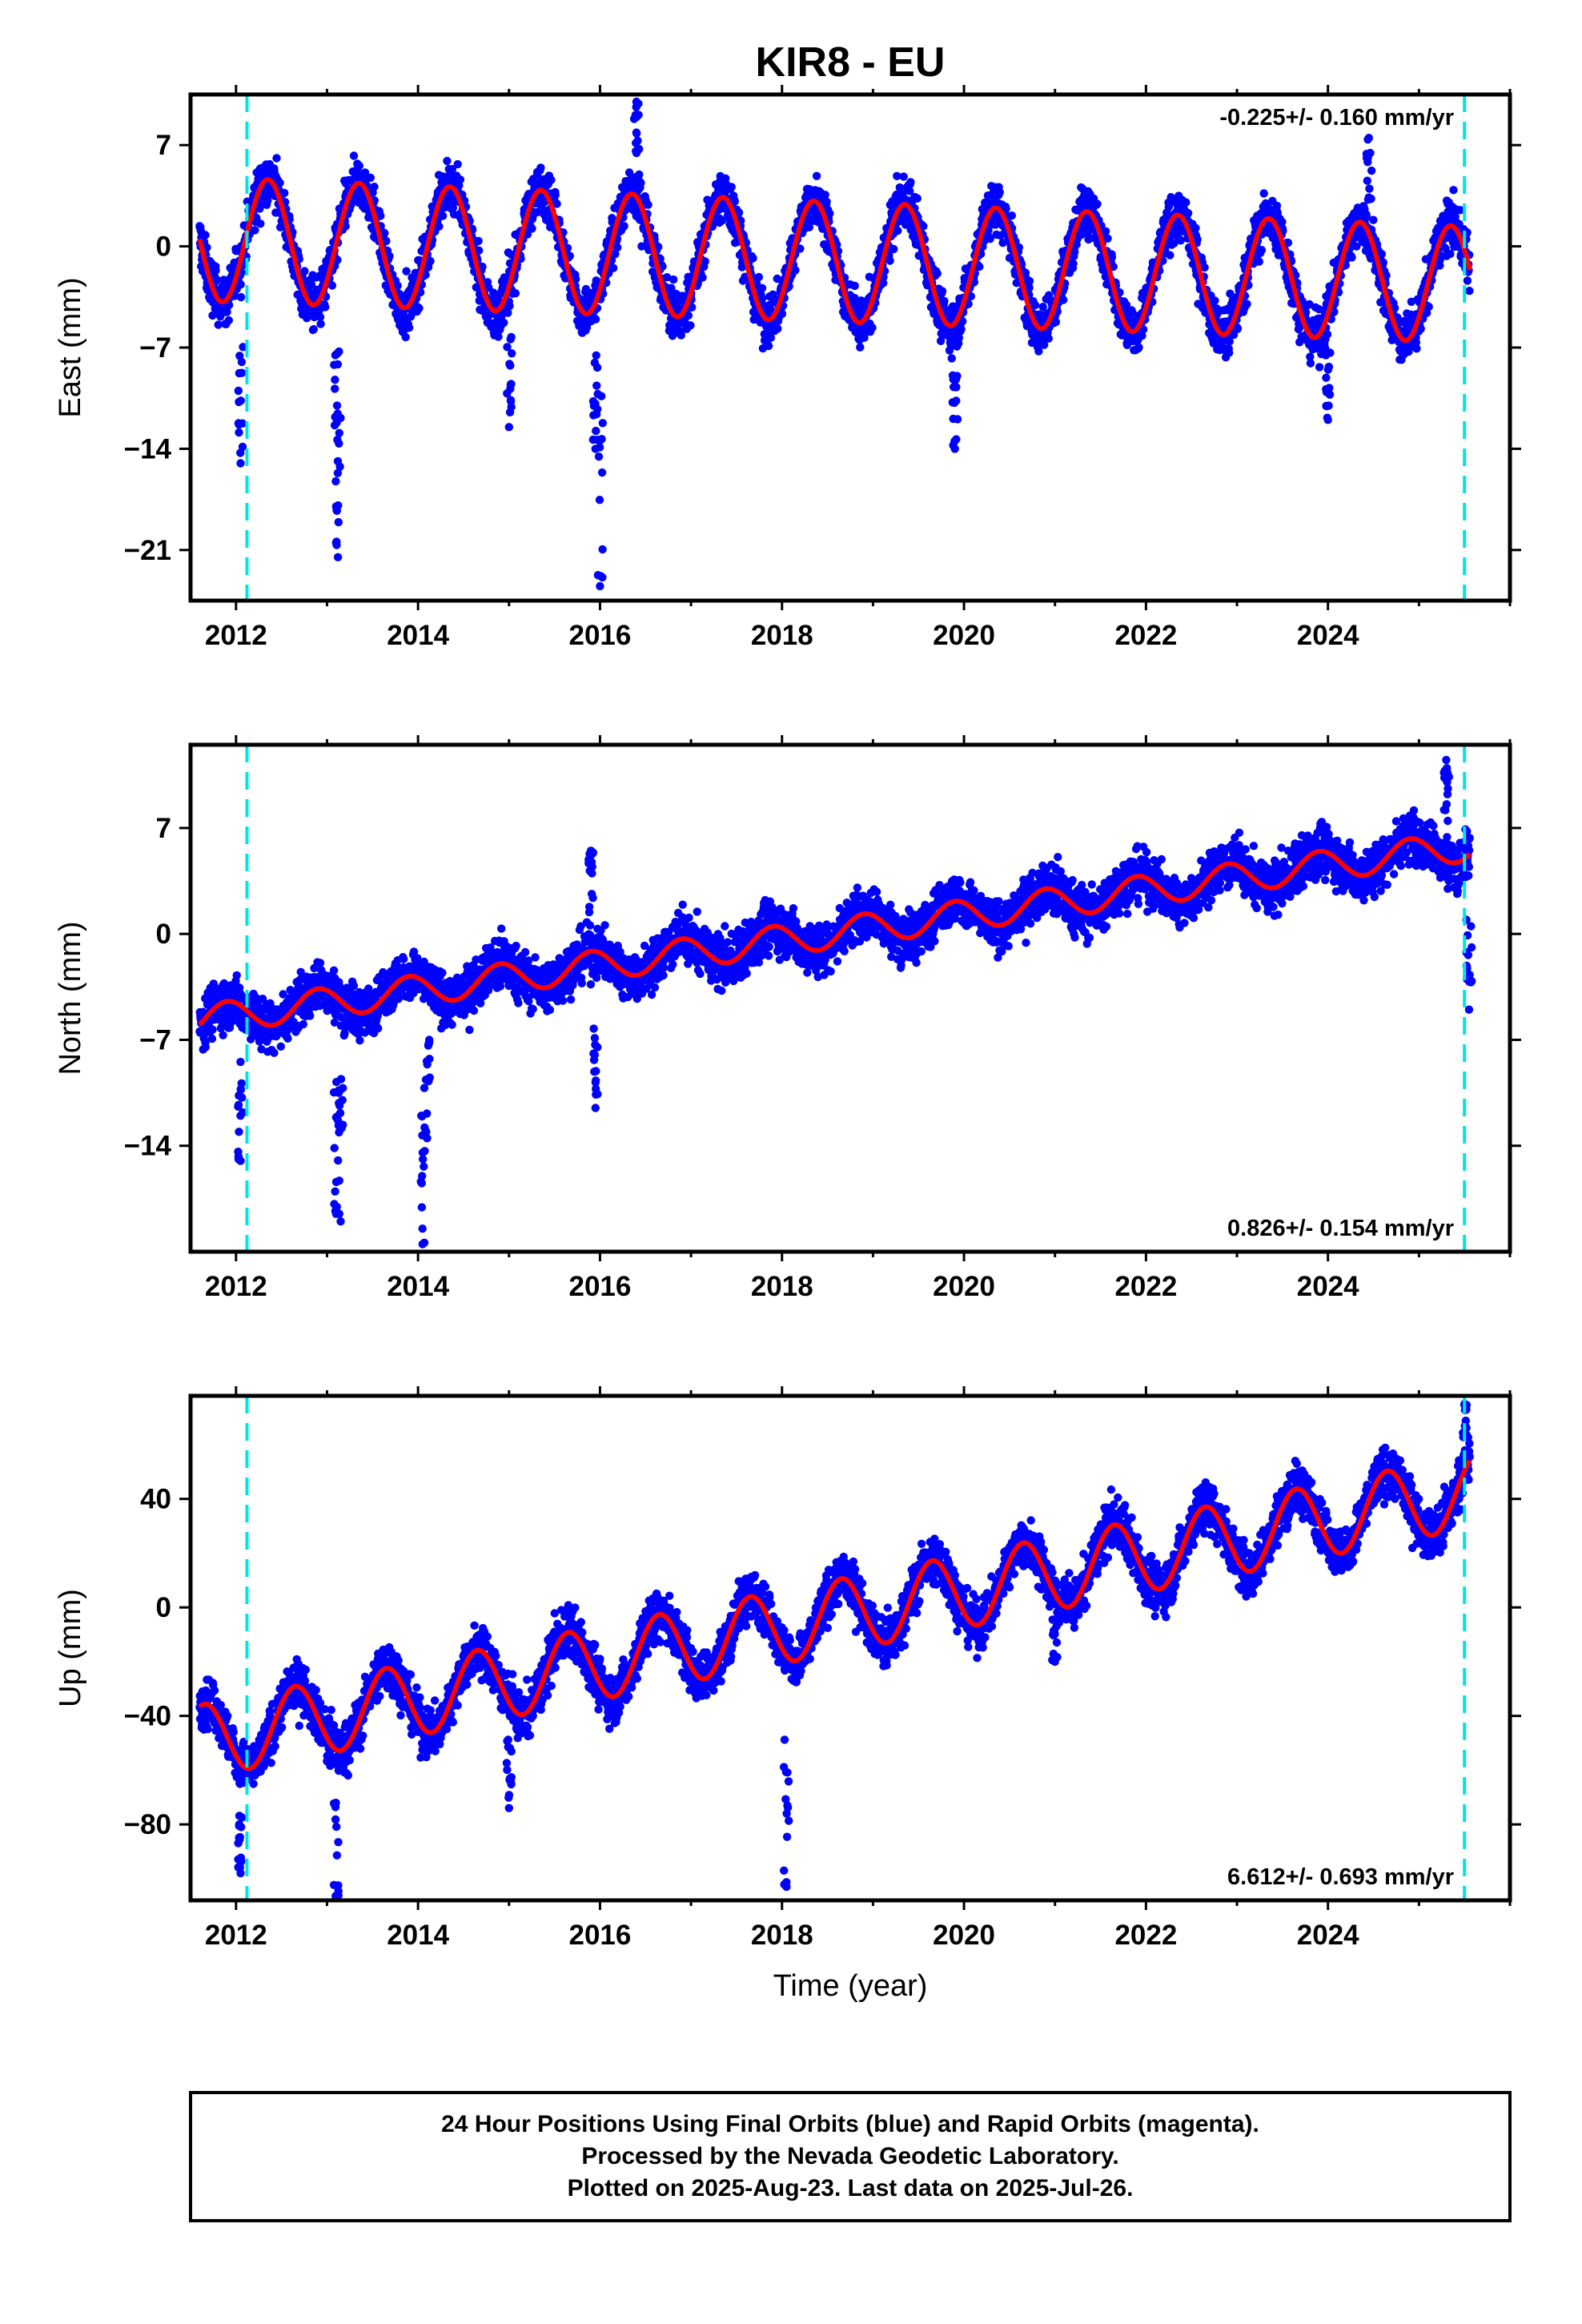 The image size is (1582, 2324). I want to click on east-x-tick-label: 2016, so click(601, 635).